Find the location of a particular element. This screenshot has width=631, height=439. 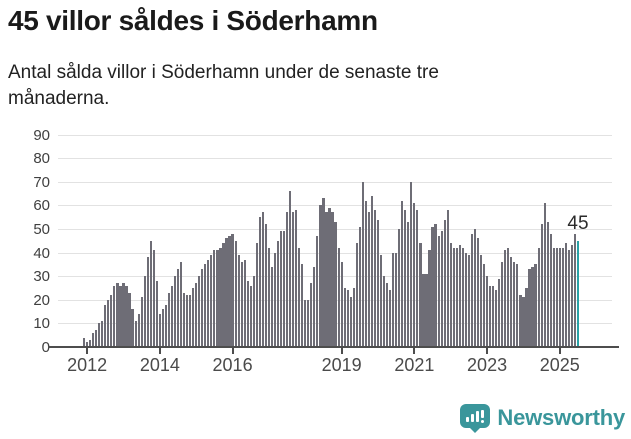

x-axis-label: 2021 is located at coordinates (414, 365).